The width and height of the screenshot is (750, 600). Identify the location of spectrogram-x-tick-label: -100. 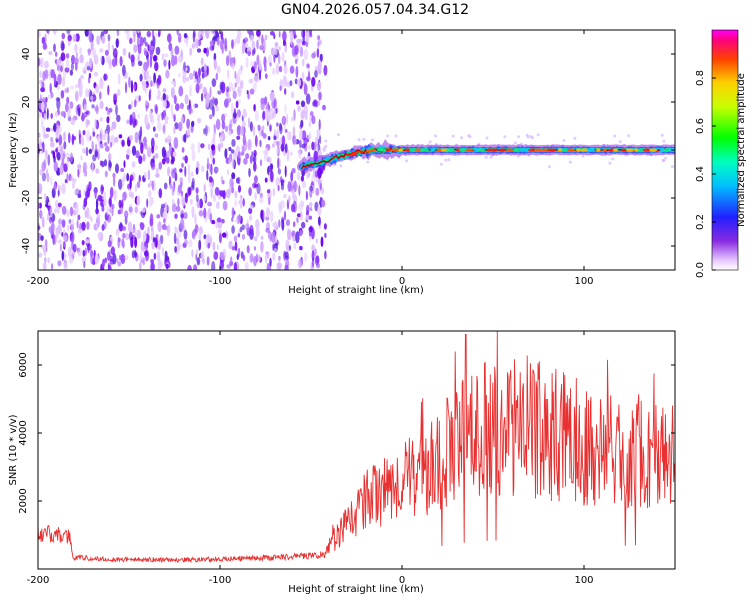
(220, 281).